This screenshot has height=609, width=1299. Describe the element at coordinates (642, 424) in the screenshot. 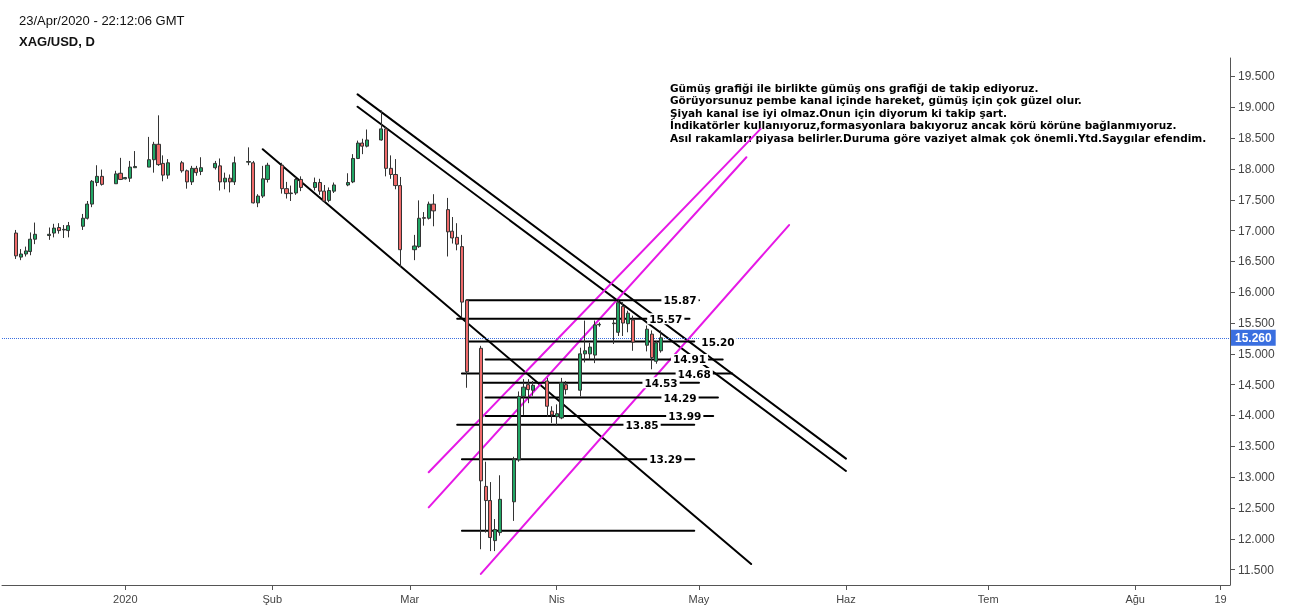

I see `annotation: 13.85` at that location.